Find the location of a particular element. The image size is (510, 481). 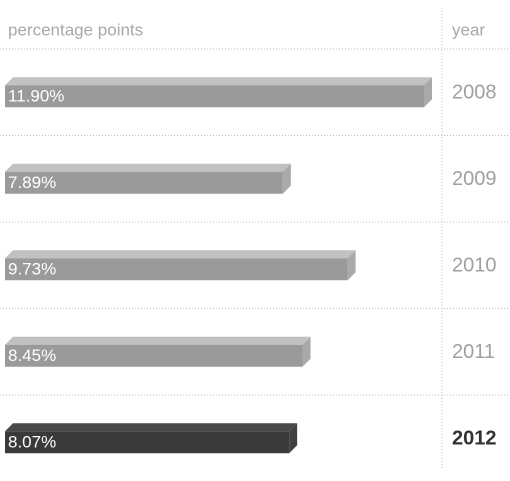

value-label: 9.73% is located at coordinates (32, 269).